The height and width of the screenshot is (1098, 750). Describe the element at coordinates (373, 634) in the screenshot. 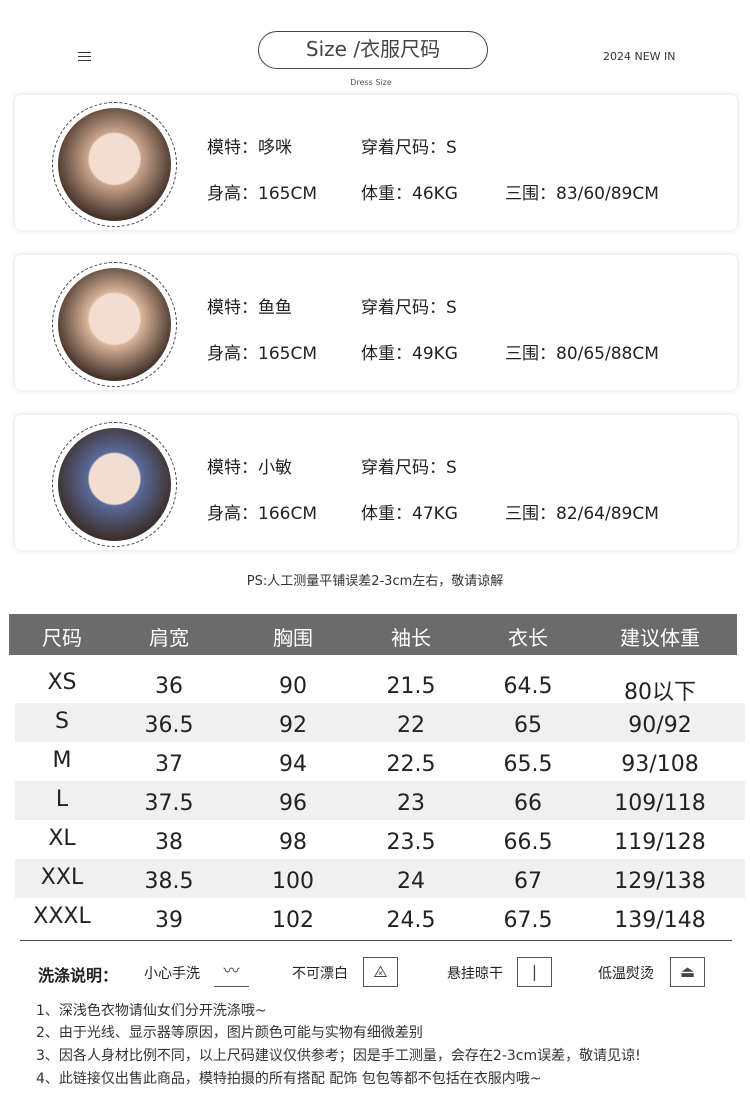

I see `table-header: 尺码 肩宽 胸围 袖长 衣长 建议体重` at that location.